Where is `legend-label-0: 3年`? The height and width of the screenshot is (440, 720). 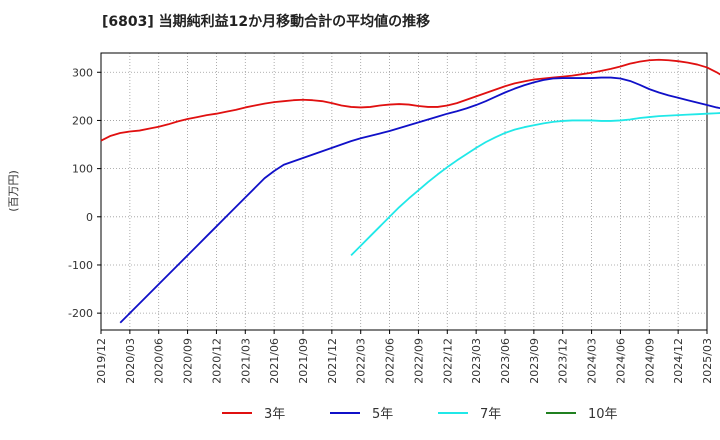
legend-label-0: 3年 is located at coordinates (274, 414).